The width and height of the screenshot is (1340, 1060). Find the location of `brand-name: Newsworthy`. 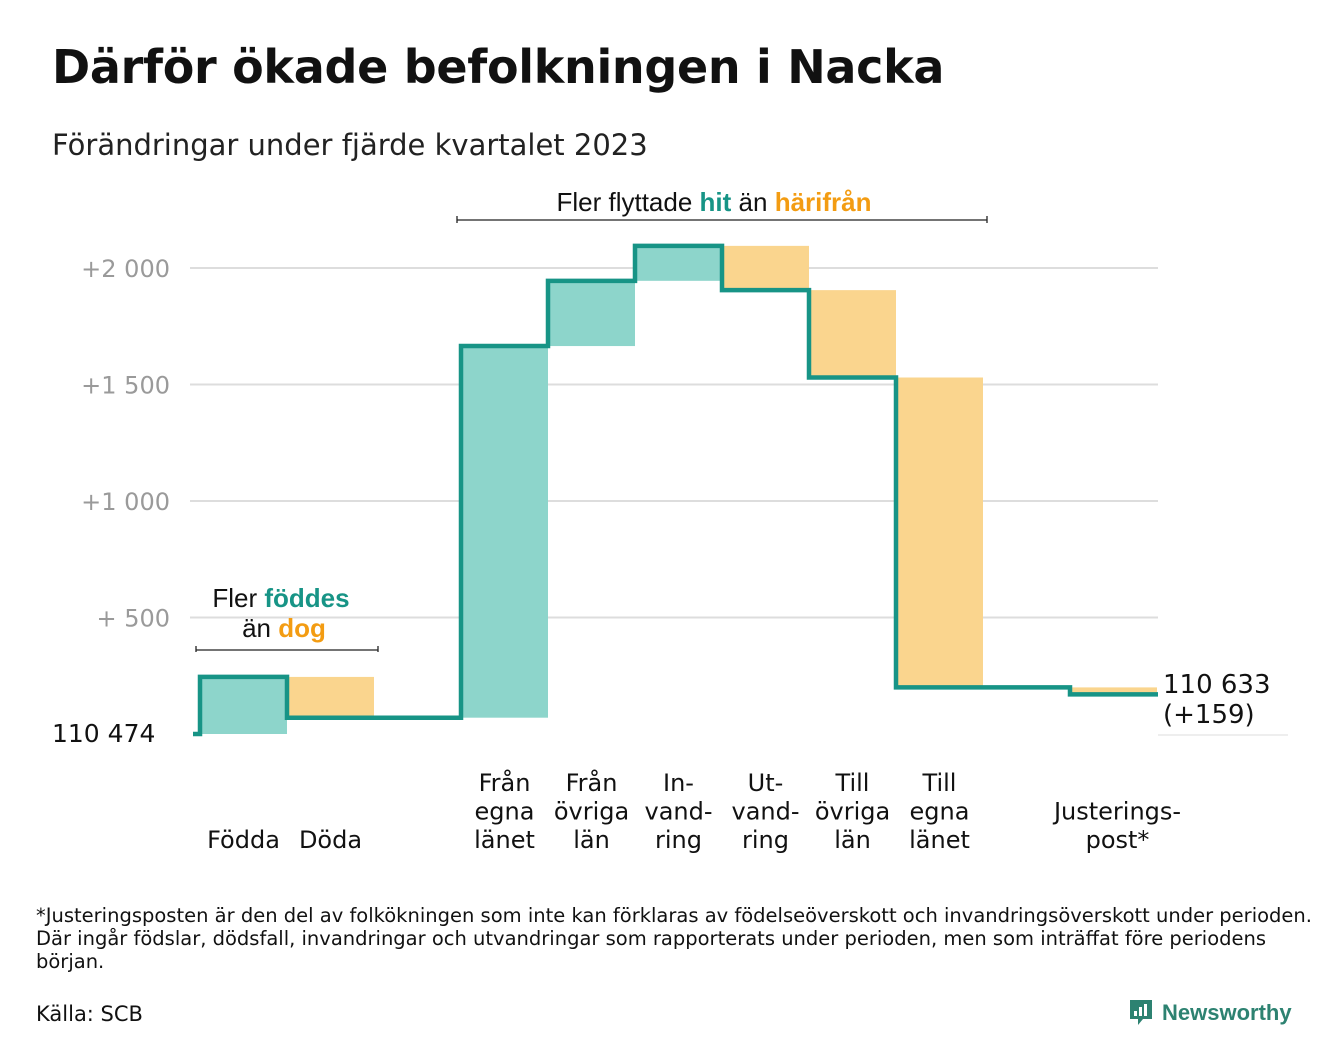

brand-name: Newsworthy is located at coordinates (1227, 1012).